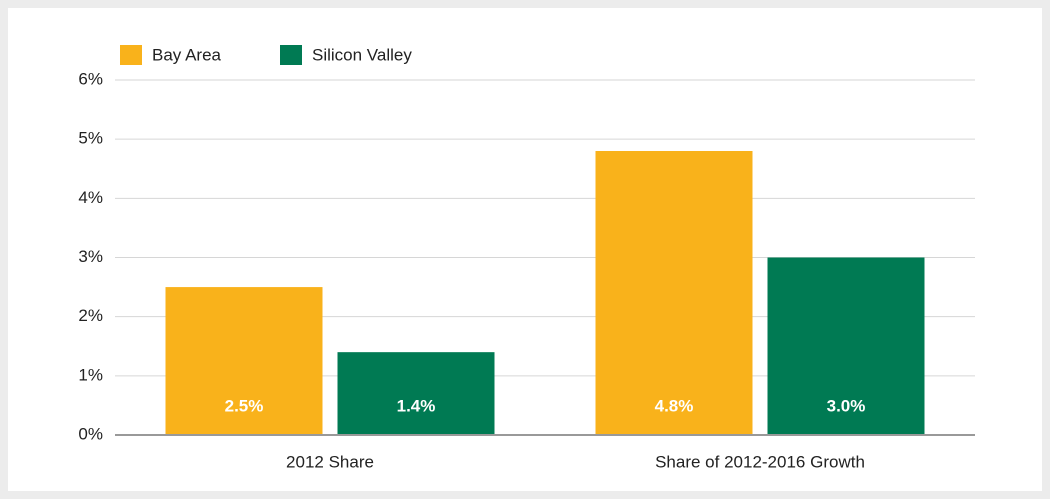 Image resolution: width=1050 pixels, height=499 pixels. Describe the element at coordinates (674, 405) in the screenshot. I see `value-label: 4.8%` at that location.